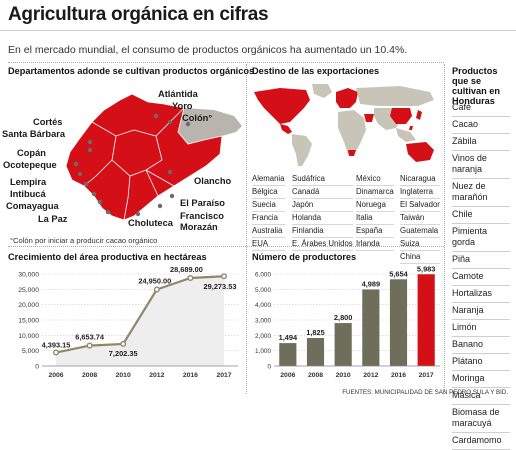 The height and width of the screenshot is (450, 516). Describe the element at coordinates (258, 30) in the screenshot. I see `title-divider` at that location.